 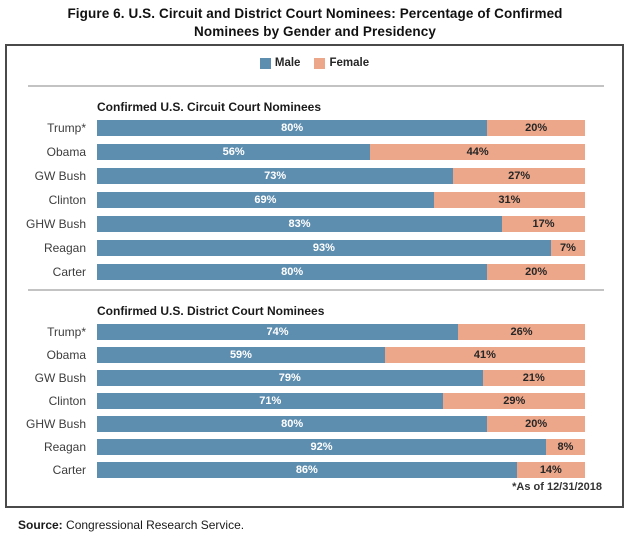 What do you see at coordinates (484, 355) in the screenshot?
I see `female-percent-label: 41%` at bounding box center [484, 355].